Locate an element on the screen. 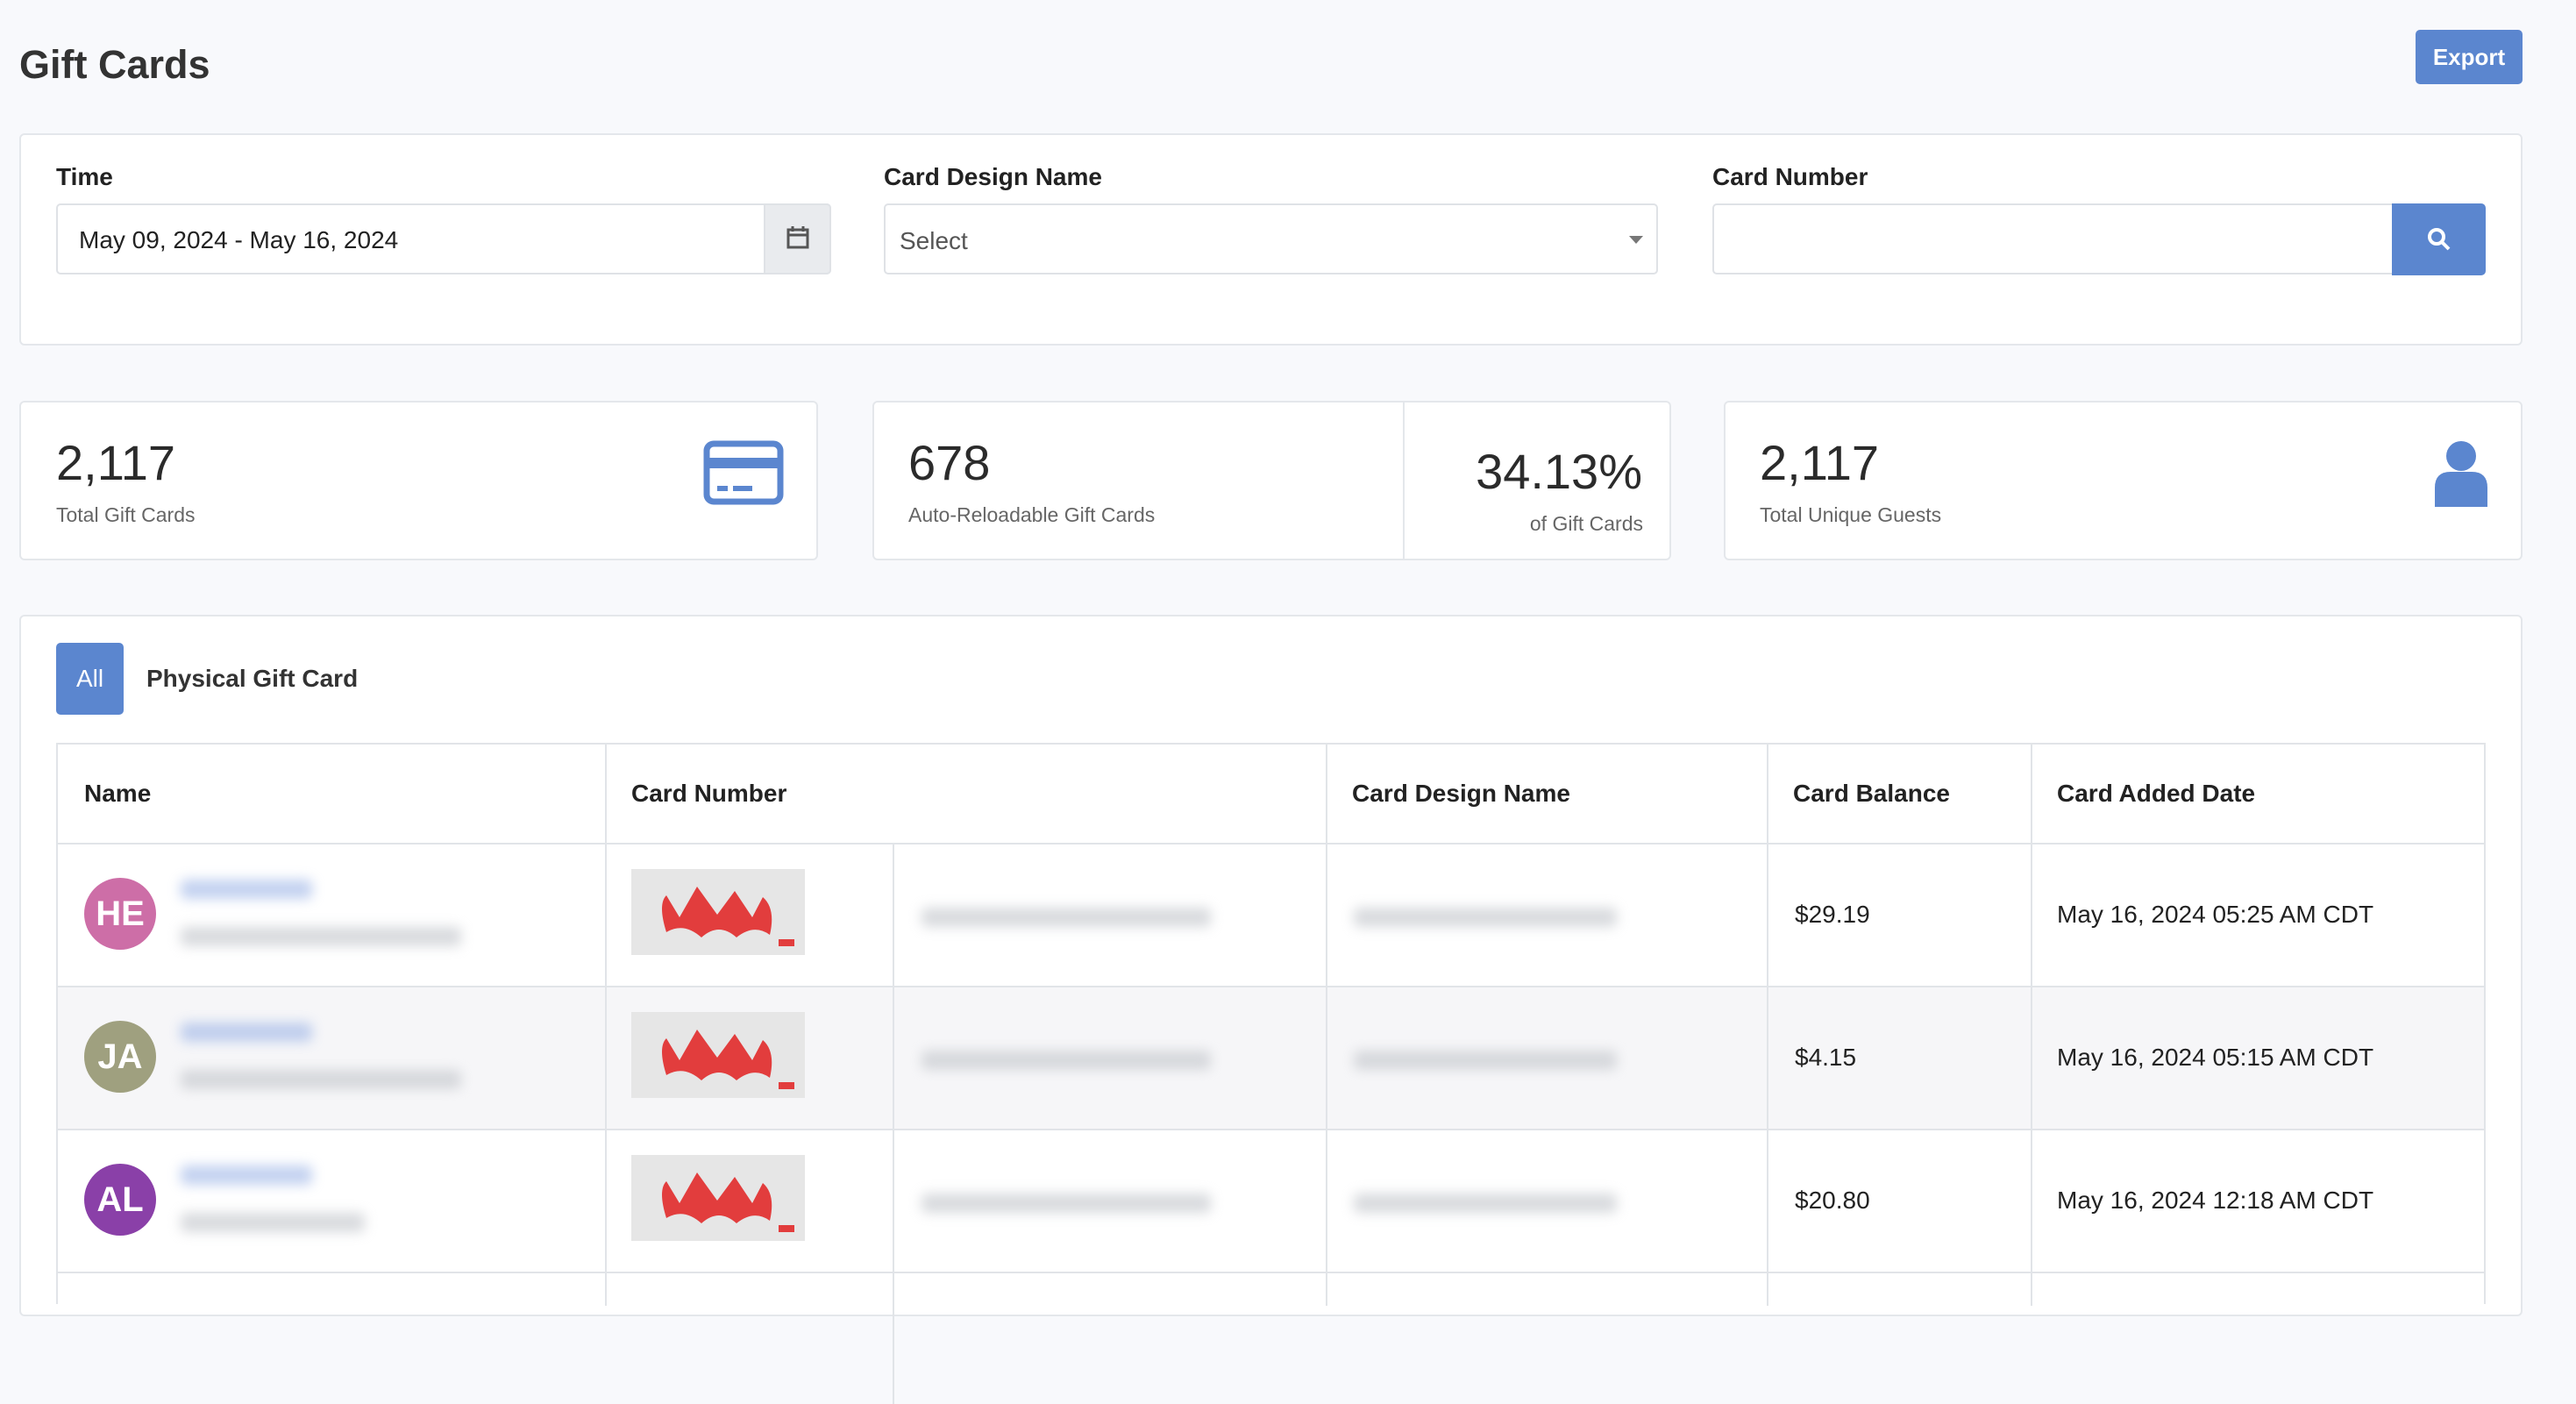 Image resolution: width=2576 pixels, height=1404 pixels. calendar-button is located at coordinates (797, 238).